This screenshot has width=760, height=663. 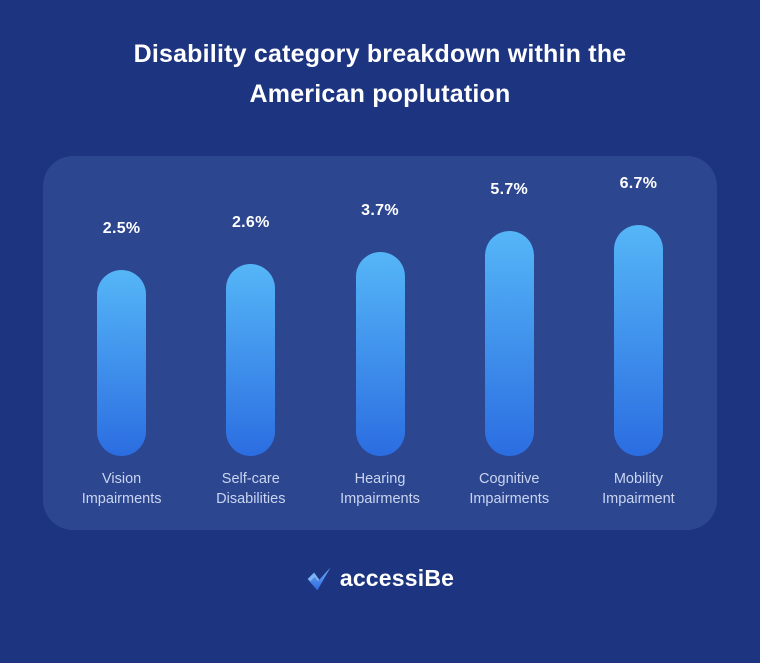 What do you see at coordinates (250, 489) in the screenshot?
I see `category-label: Self-care Disabilities` at bounding box center [250, 489].